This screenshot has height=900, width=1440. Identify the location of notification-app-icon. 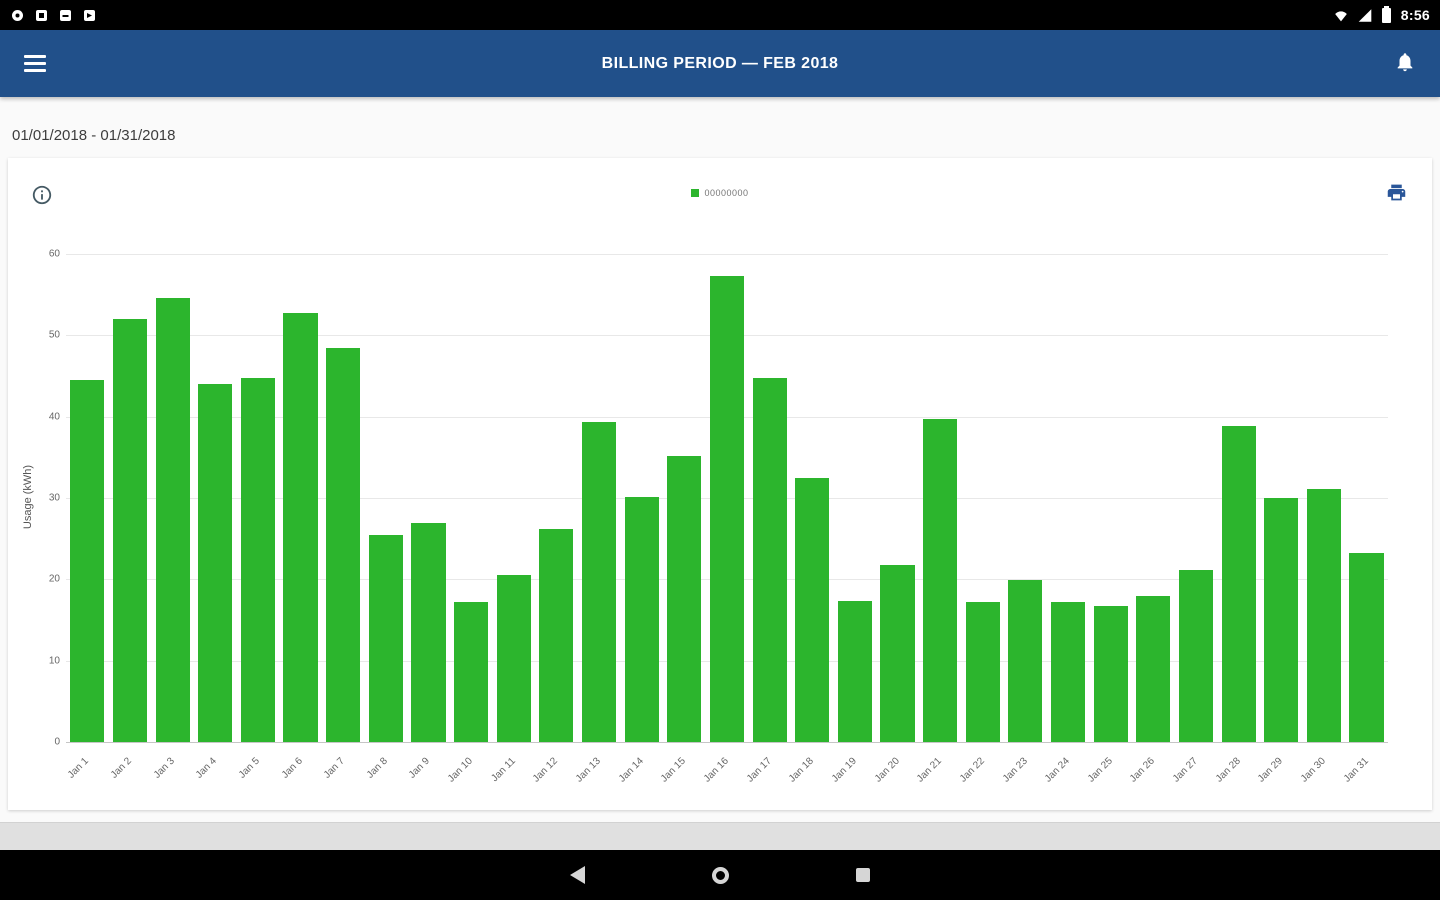
(41, 15).